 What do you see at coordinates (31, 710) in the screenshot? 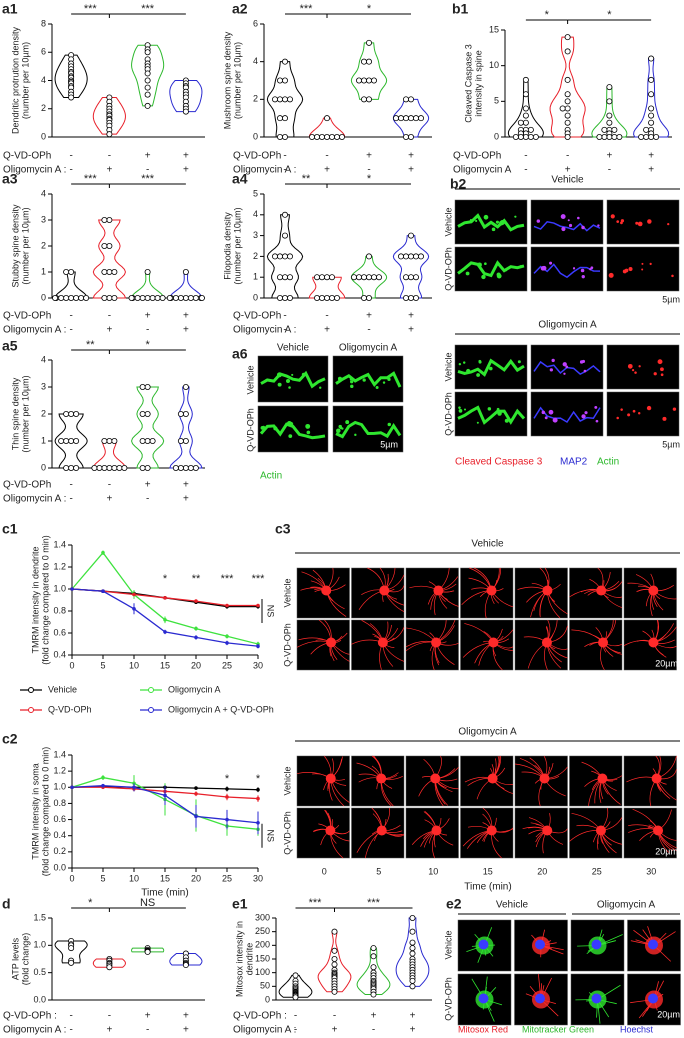
I see `legend-marker` at bounding box center [31, 710].